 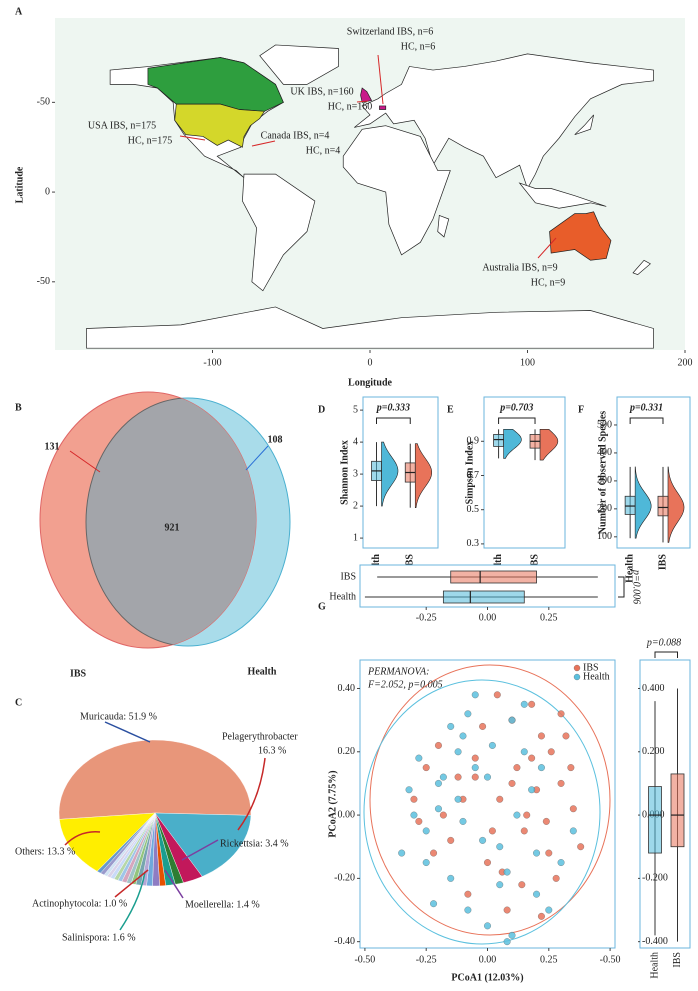 I want to click on y-tick-label: 5, so click(x=355, y=409).